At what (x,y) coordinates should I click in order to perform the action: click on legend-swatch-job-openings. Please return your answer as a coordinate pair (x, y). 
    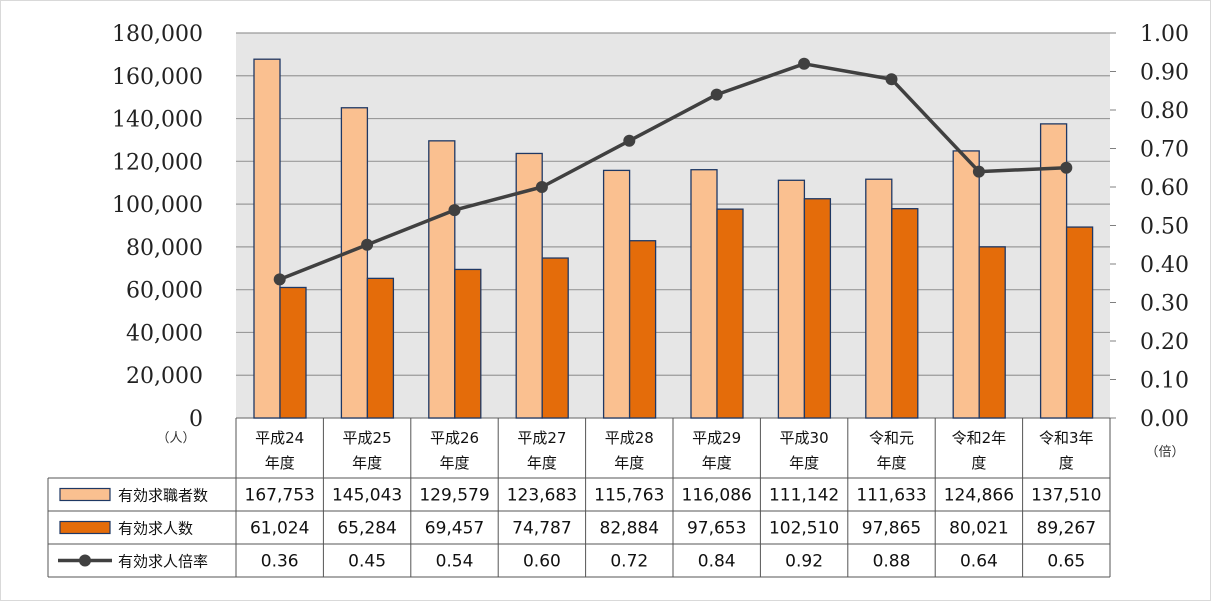
    Looking at the image, I should click on (85, 527).